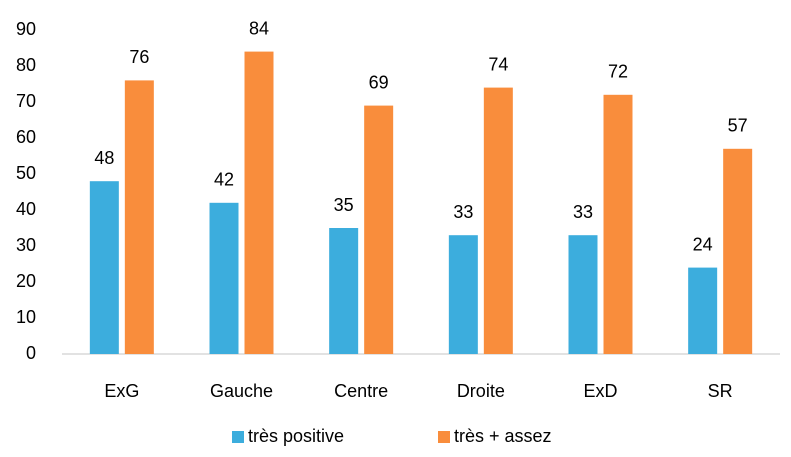 The width and height of the screenshot is (791, 457). Describe the element at coordinates (31, 353) in the screenshot. I see `y-tick-label: 0` at that location.